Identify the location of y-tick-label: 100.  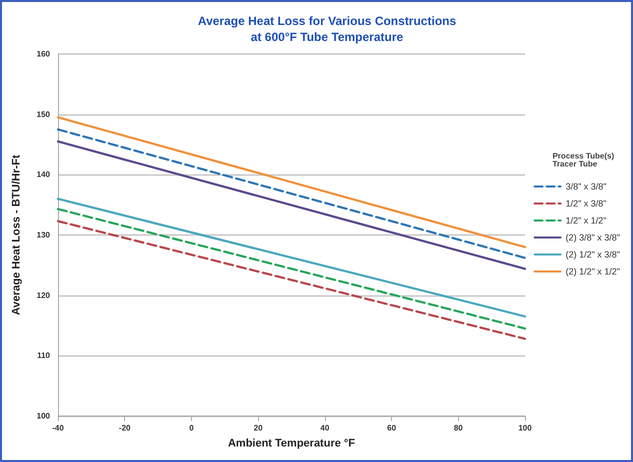
(43, 416).